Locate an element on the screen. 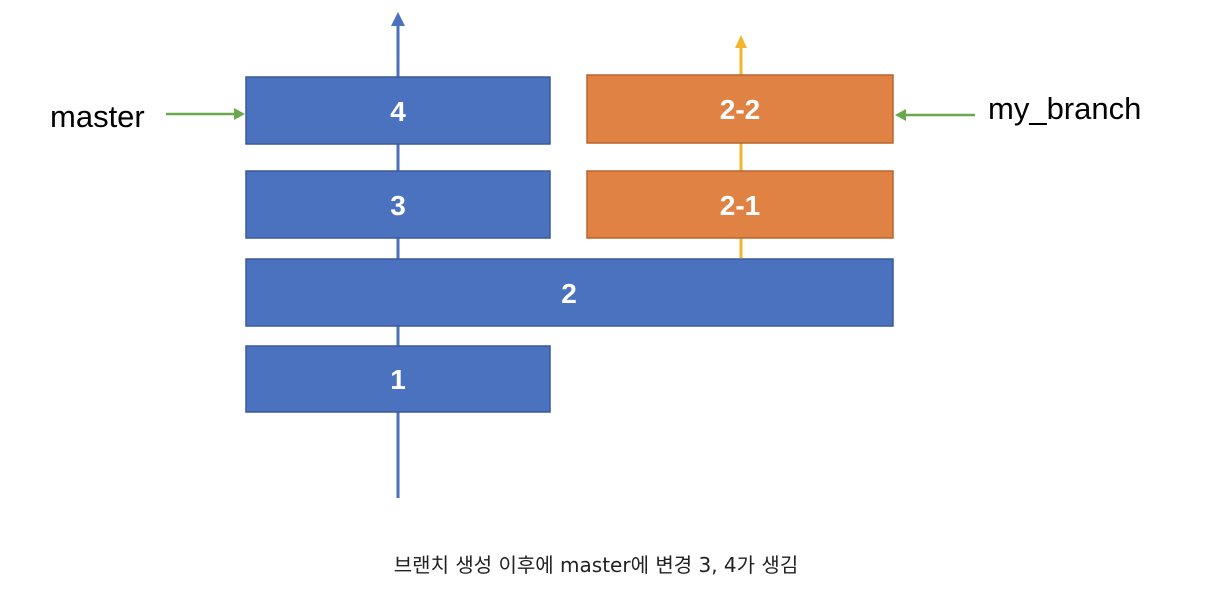 The width and height of the screenshot is (1220, 591). master-arrowhead-icon is located at coordinates (398, 19).